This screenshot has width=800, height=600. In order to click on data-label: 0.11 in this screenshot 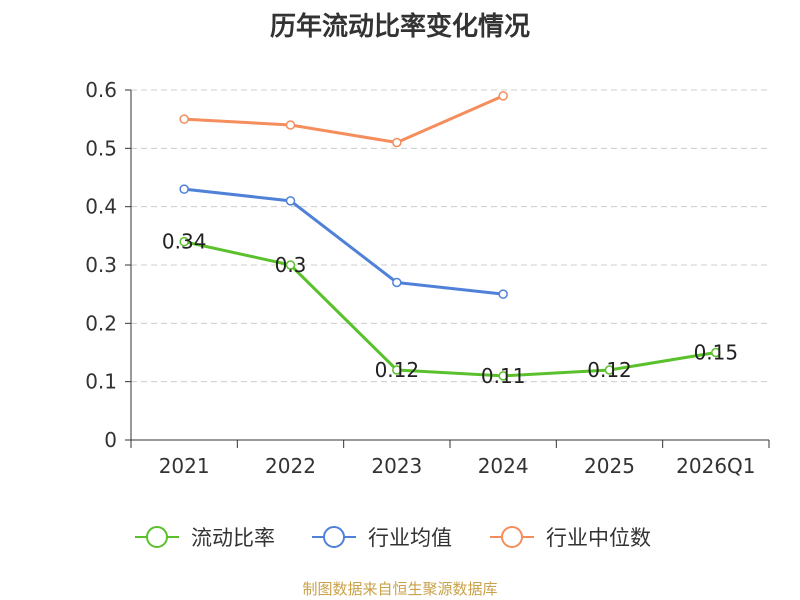, I will do `click(503, 376)`.